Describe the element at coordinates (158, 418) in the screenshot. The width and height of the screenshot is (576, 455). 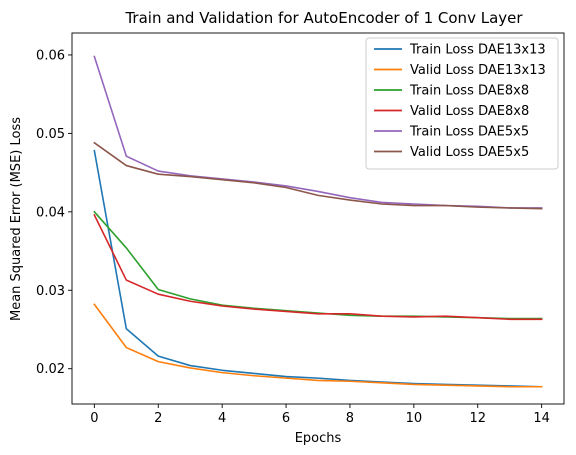
I see `x-tick-label: 2` at that location.